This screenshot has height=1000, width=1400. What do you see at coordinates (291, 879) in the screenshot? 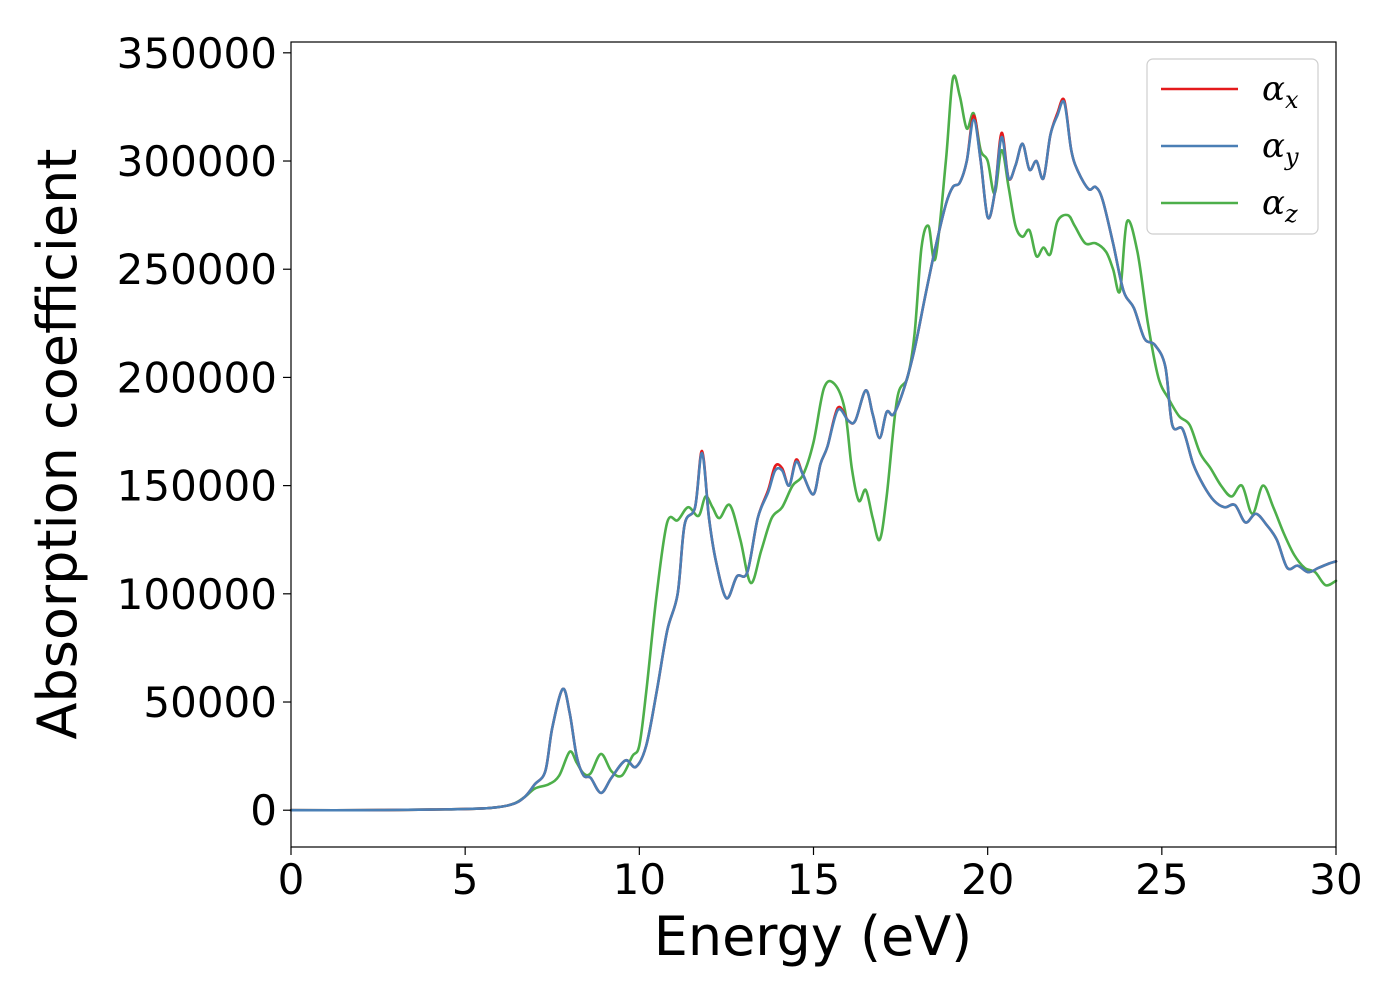
I see `x-tick-label: 0` at bounding box center [291, 879].